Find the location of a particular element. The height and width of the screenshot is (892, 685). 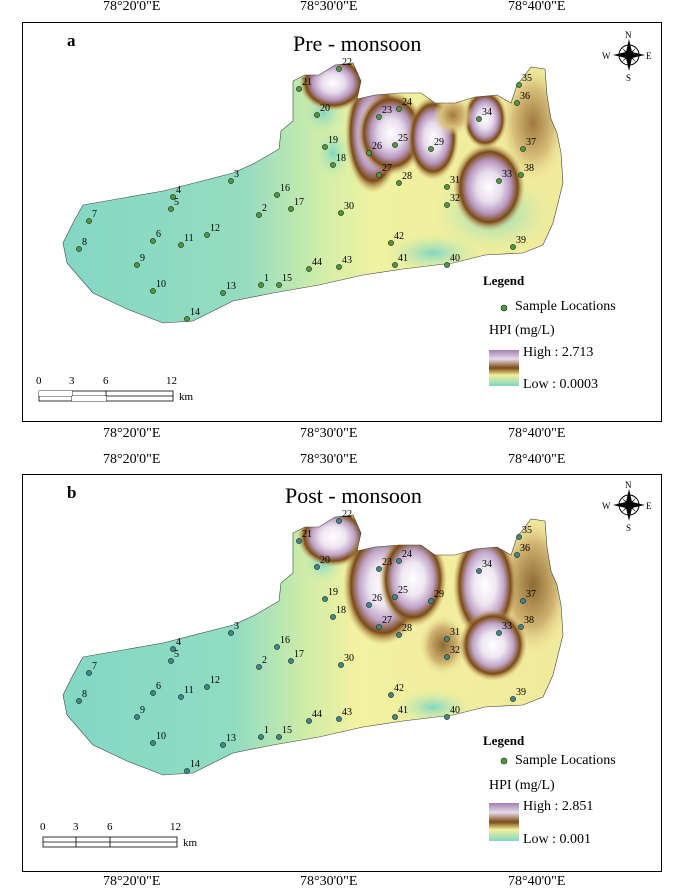

lon-label-b-6: 78°40'0"E is located at coordinates (537, 881).